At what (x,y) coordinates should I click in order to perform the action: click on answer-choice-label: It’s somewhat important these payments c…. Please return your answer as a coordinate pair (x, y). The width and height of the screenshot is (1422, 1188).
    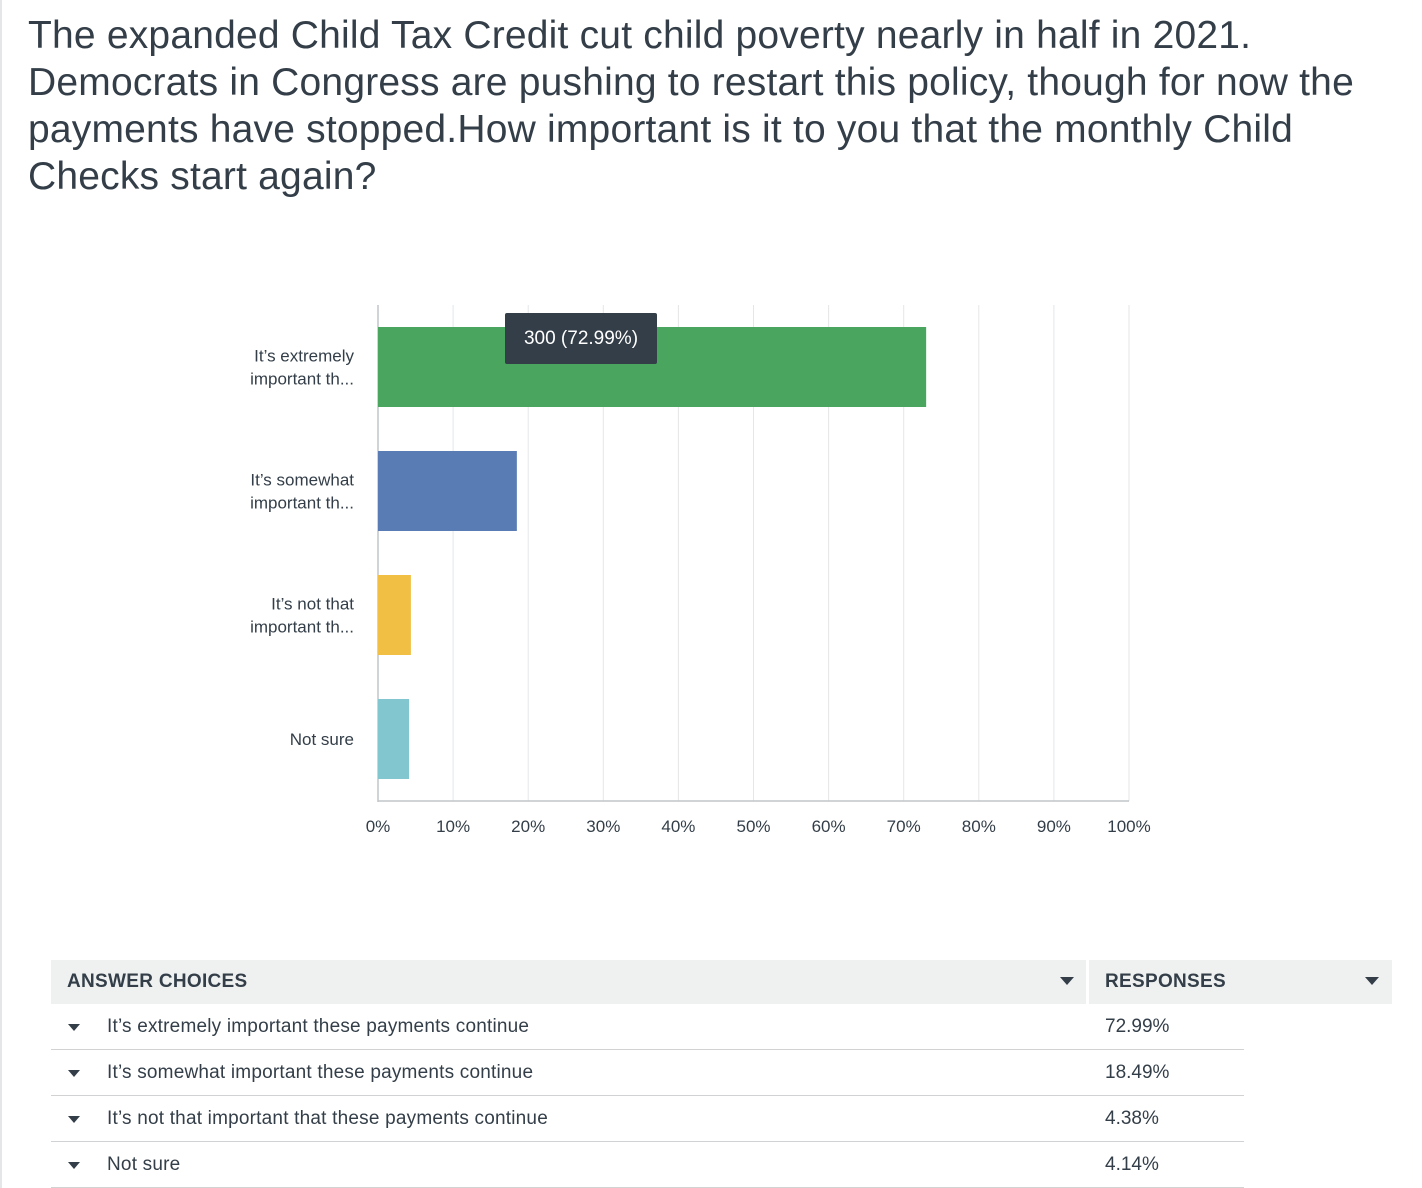
    Looking at the image, I should click on (320, 1072).